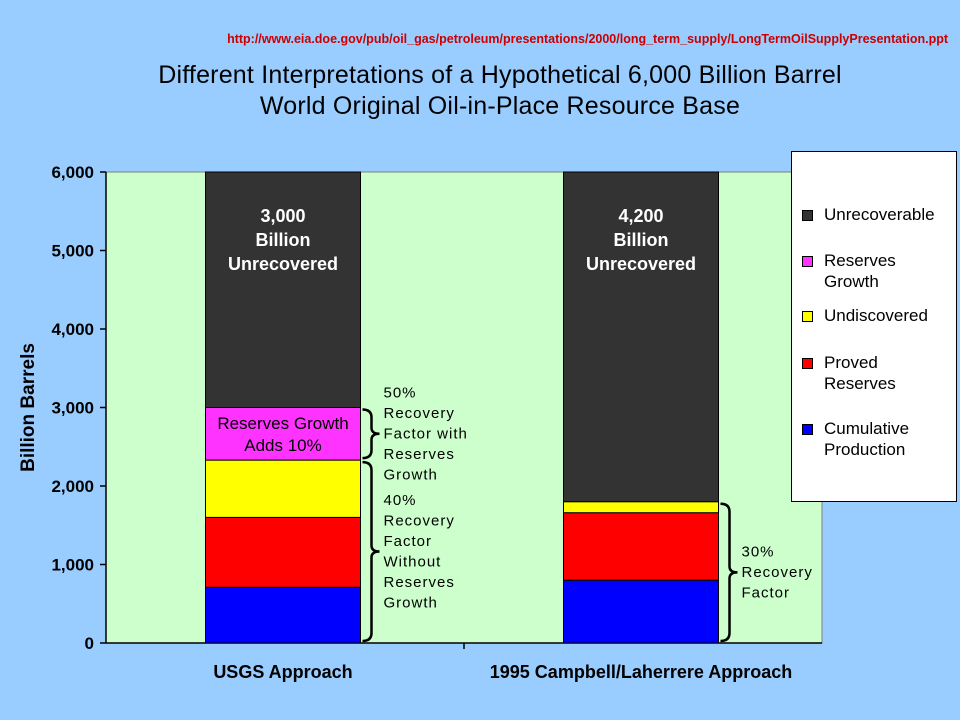 This screenshot has height=720, width=960. What do you see at coordinates (283, 434) in the screenshot?
I see `bar-reserves-growth` at bounding box center [283, 434].